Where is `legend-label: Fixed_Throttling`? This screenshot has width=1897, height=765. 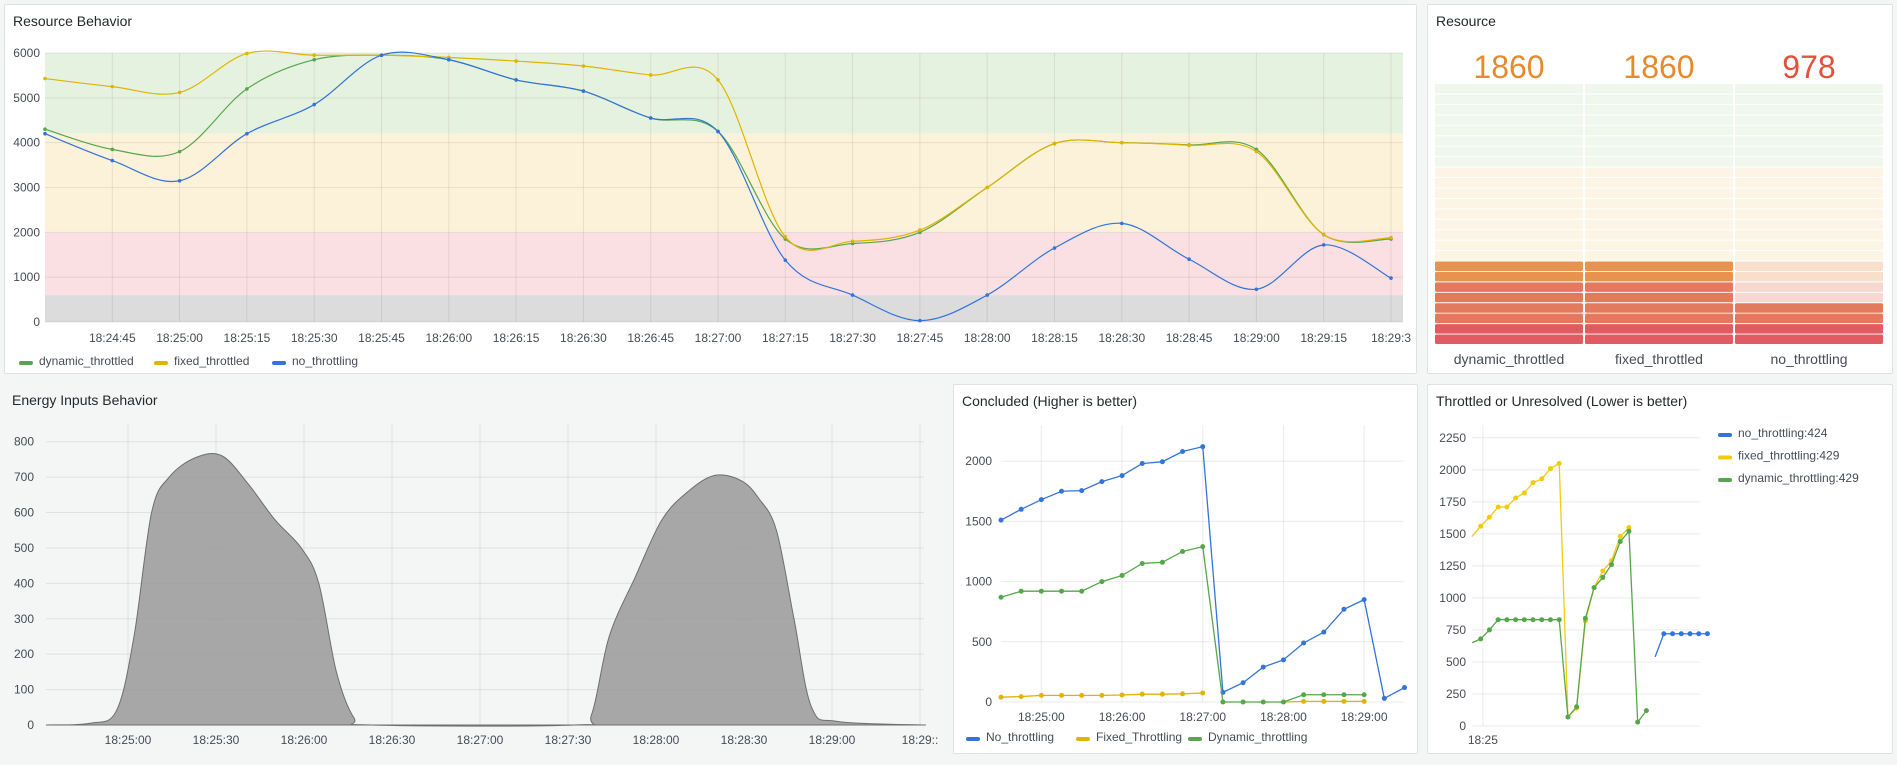 legend-label: Fixed_Throttling is located at coordinates (1139, 737).